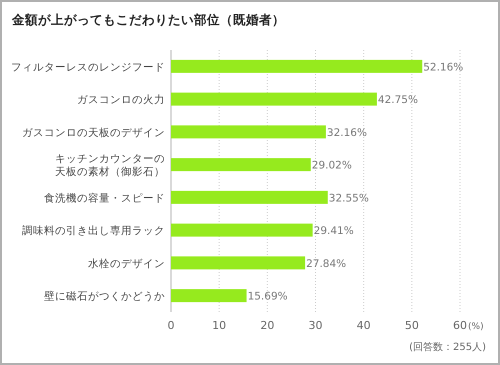 This screenshot has width=500, height=365. What do you see at coordinates (476, 327) in the screenshot?
I see `x-axis-title: (%)` at bounding box center [476, 327].